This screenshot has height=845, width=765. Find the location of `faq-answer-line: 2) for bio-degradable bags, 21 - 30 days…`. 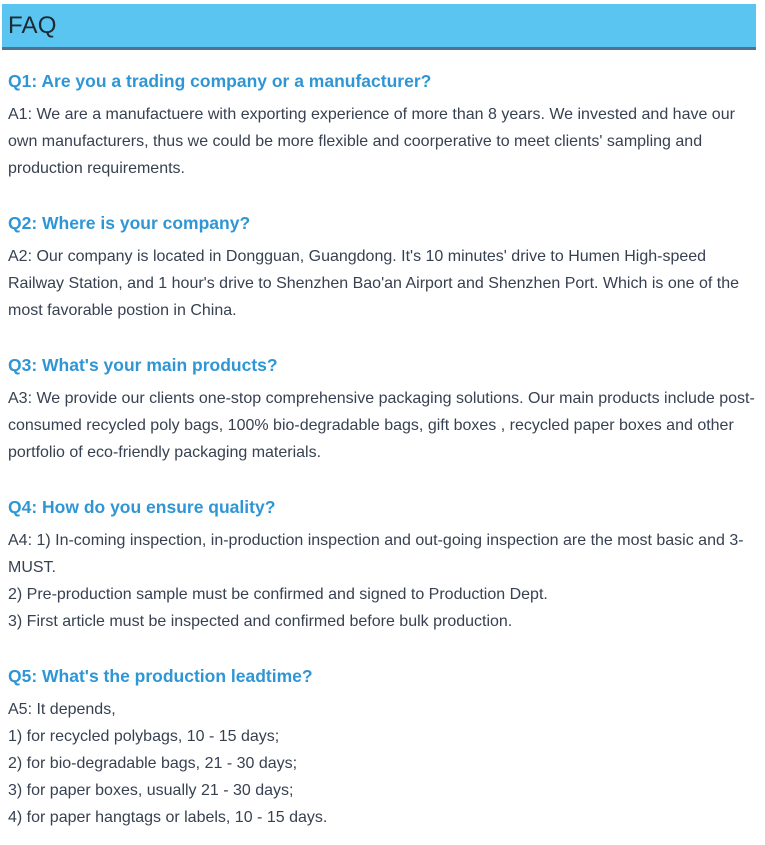

faq-answer-line: 2) for bio-degradable bags, 21 - 30 days… is located at coordinates (153, 763).